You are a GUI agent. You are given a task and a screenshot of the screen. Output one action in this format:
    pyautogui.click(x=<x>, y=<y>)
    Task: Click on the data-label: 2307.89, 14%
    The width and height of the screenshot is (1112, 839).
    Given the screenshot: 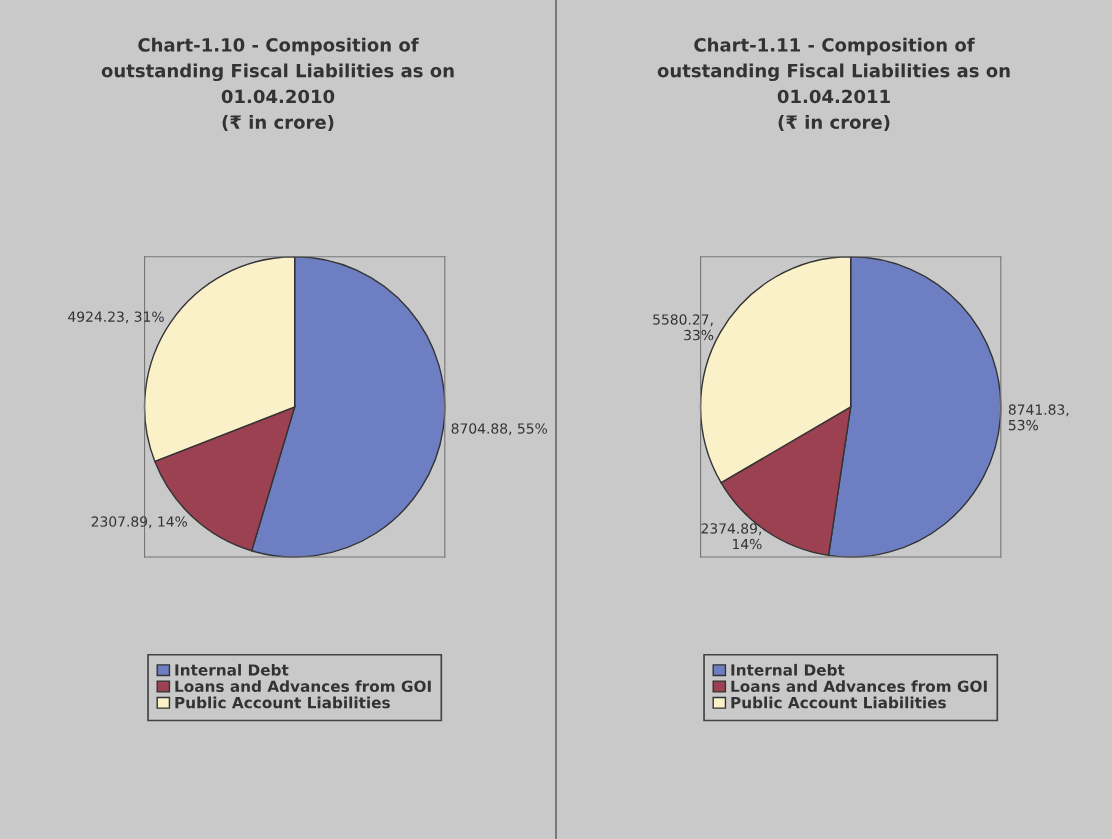 What is the action you would take?
    pyautogui.click(x=139, y=522)
    